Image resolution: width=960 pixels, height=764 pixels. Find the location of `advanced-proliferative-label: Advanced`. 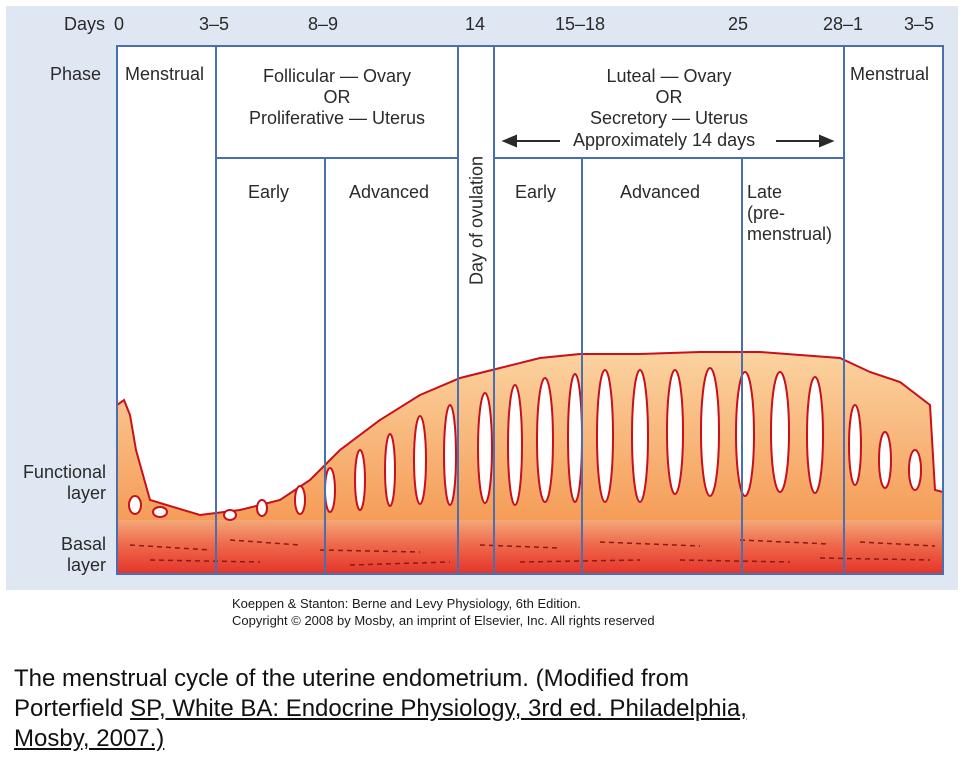

advanced-proliferative-label: Advanced is located at coordinates (389, 192).